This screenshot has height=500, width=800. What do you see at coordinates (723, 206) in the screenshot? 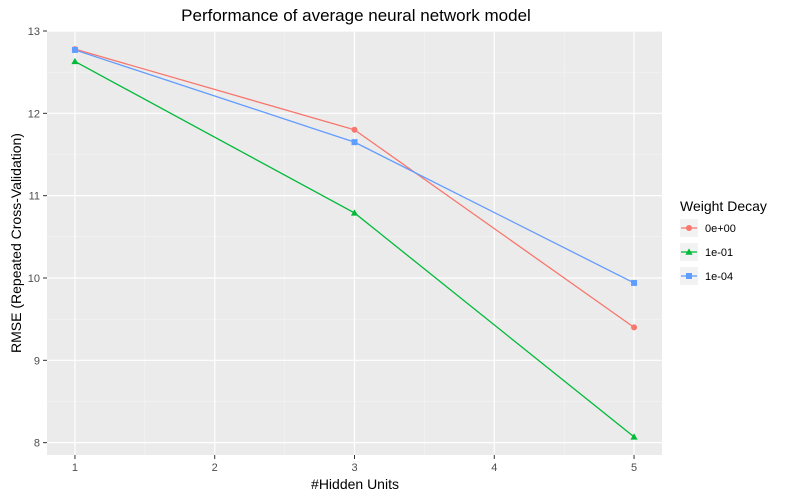
I see `legend-title: Weight Decay` at bounding box center [723, 206].